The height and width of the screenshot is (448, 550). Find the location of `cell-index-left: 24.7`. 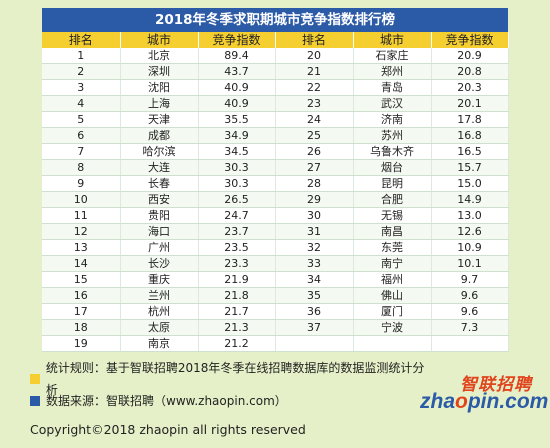

cell-index-left: 24.7 is located at coordinates (237, 215).